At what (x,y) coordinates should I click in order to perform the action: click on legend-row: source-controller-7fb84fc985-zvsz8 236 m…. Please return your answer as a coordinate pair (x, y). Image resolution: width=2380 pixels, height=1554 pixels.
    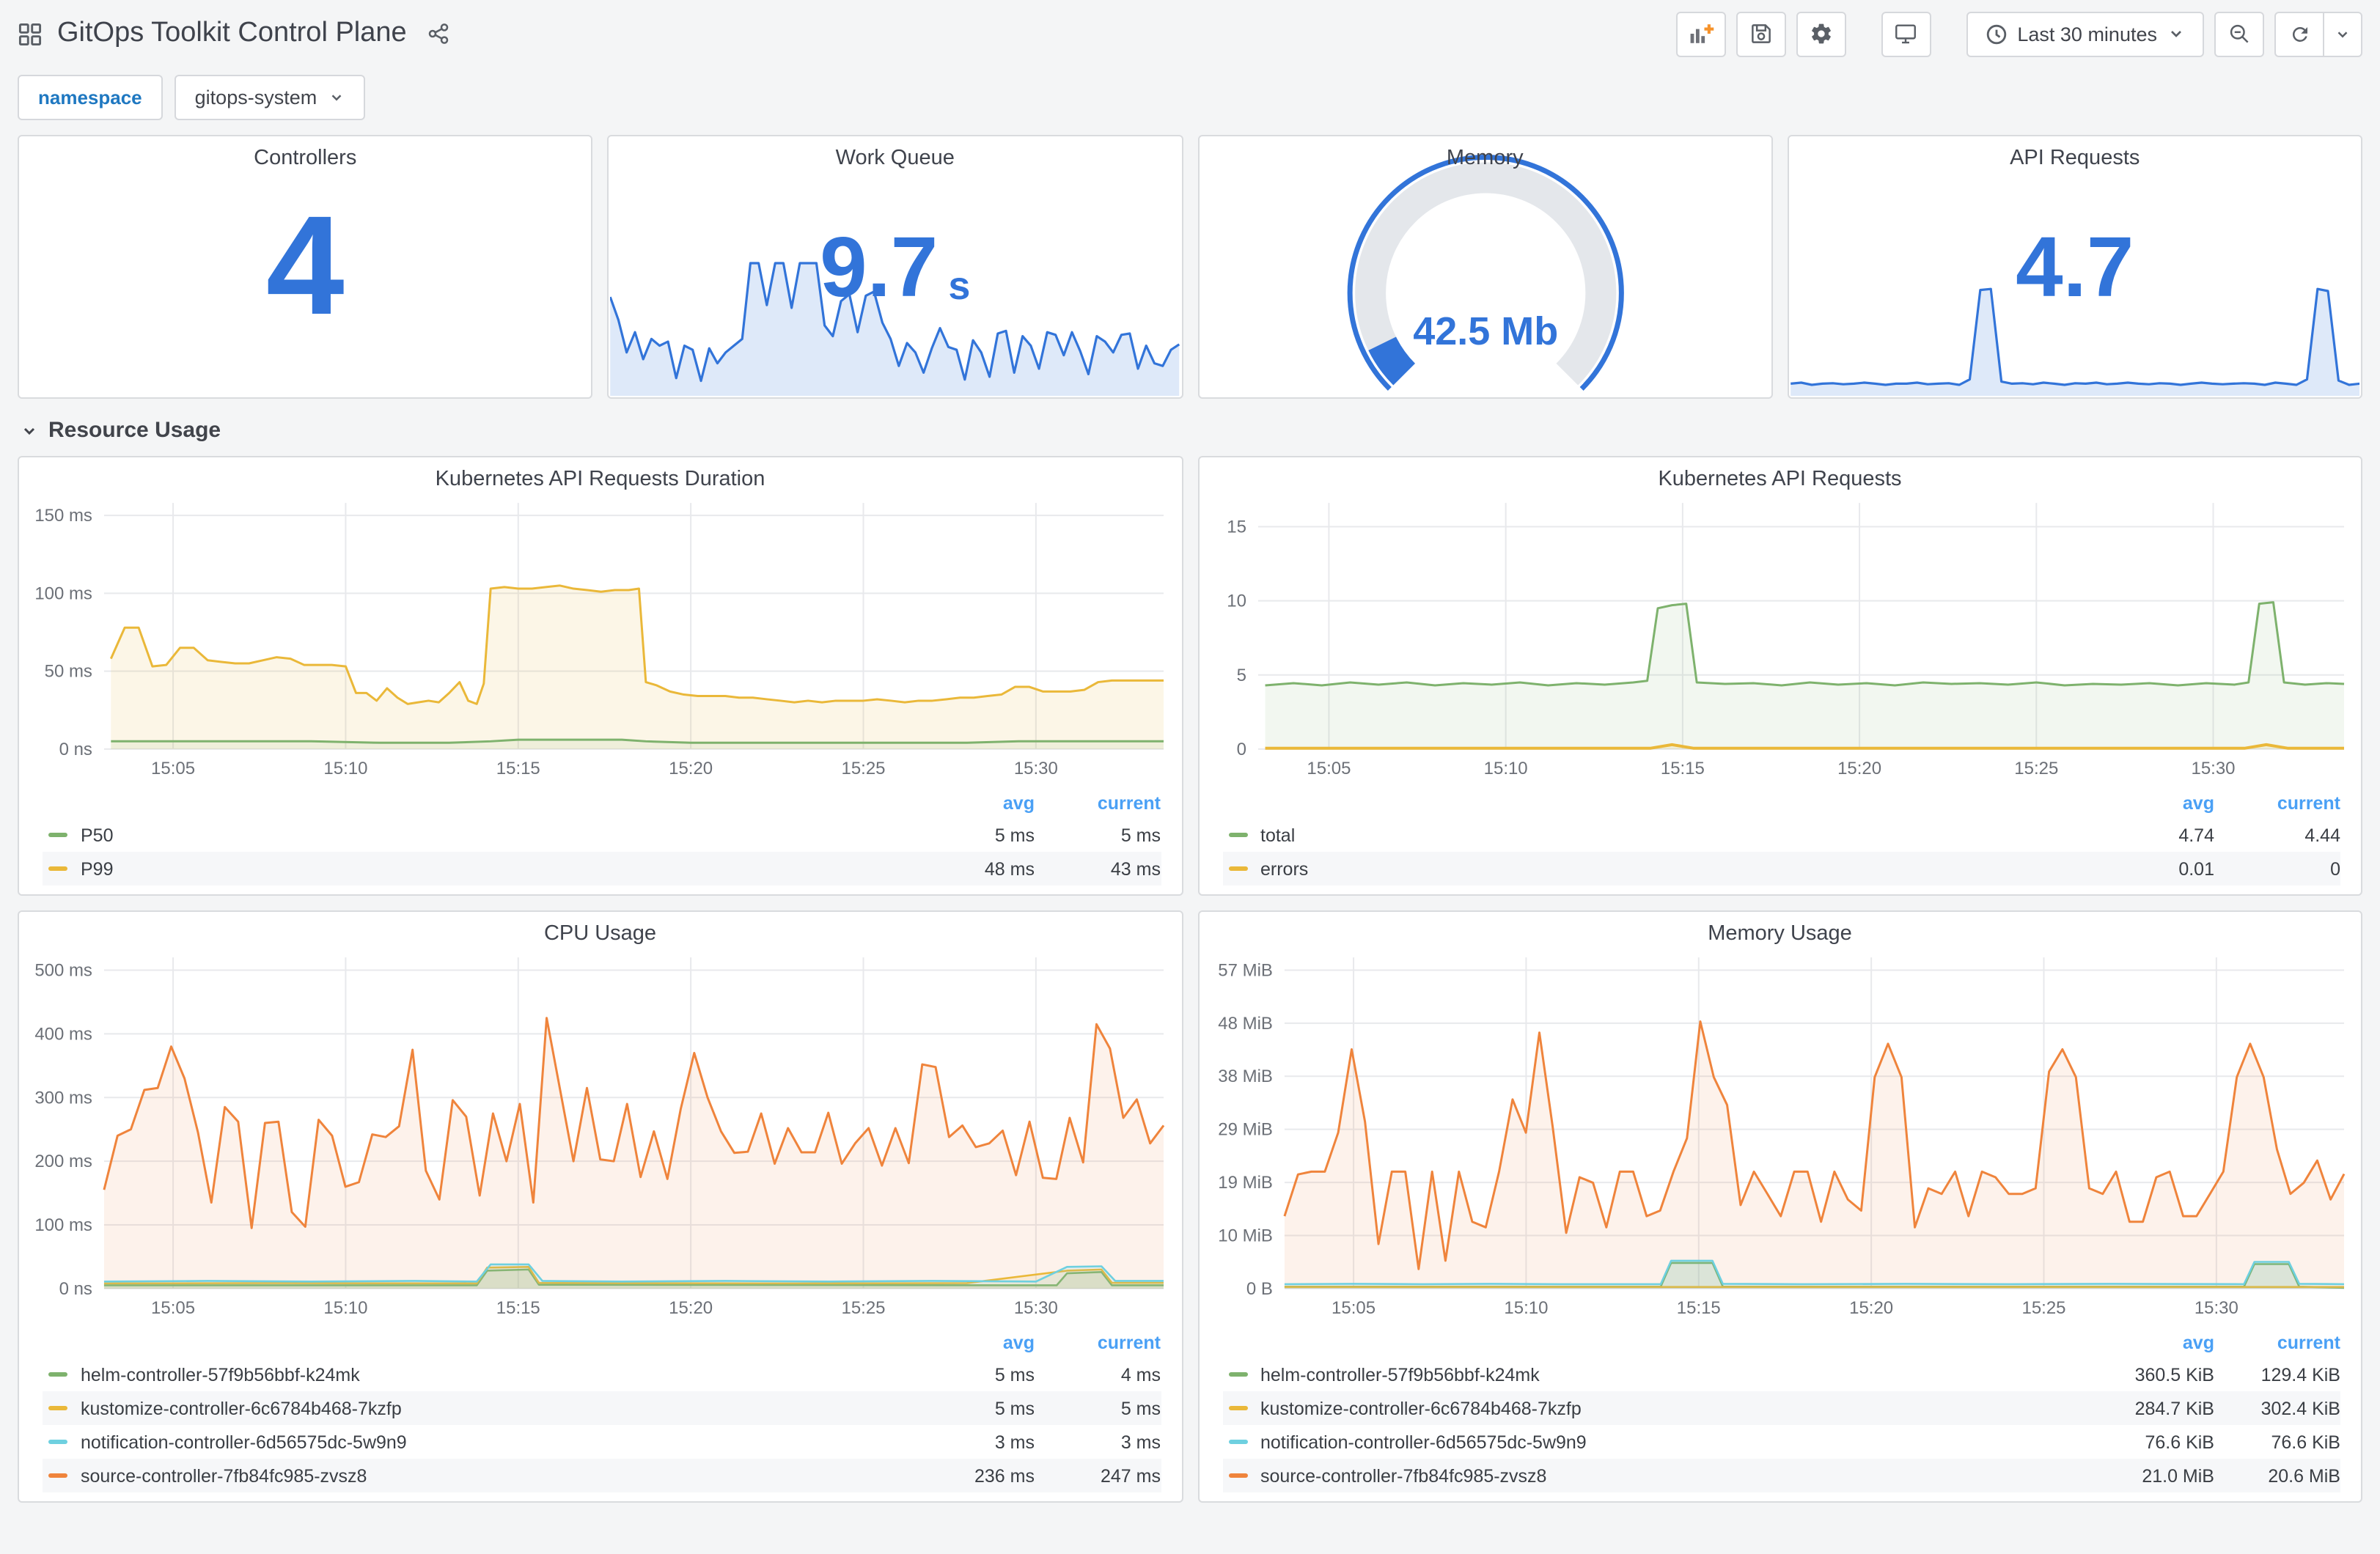
    Looking at the image, I should click on (602, 1476).